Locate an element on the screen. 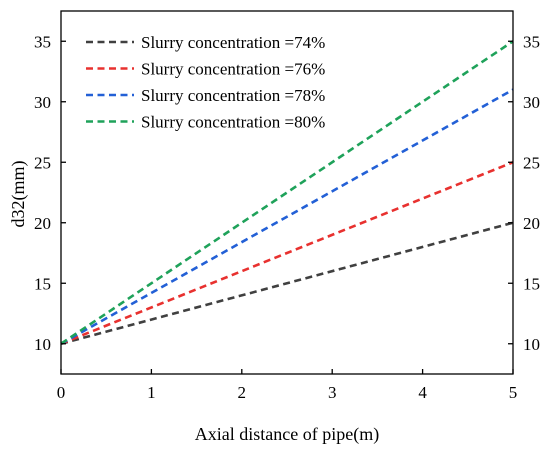 Image resolution: width=550 pixels, height=449 pixels. legend-label-3: Slurry concentration =80% is located at coordinates (233, 122).